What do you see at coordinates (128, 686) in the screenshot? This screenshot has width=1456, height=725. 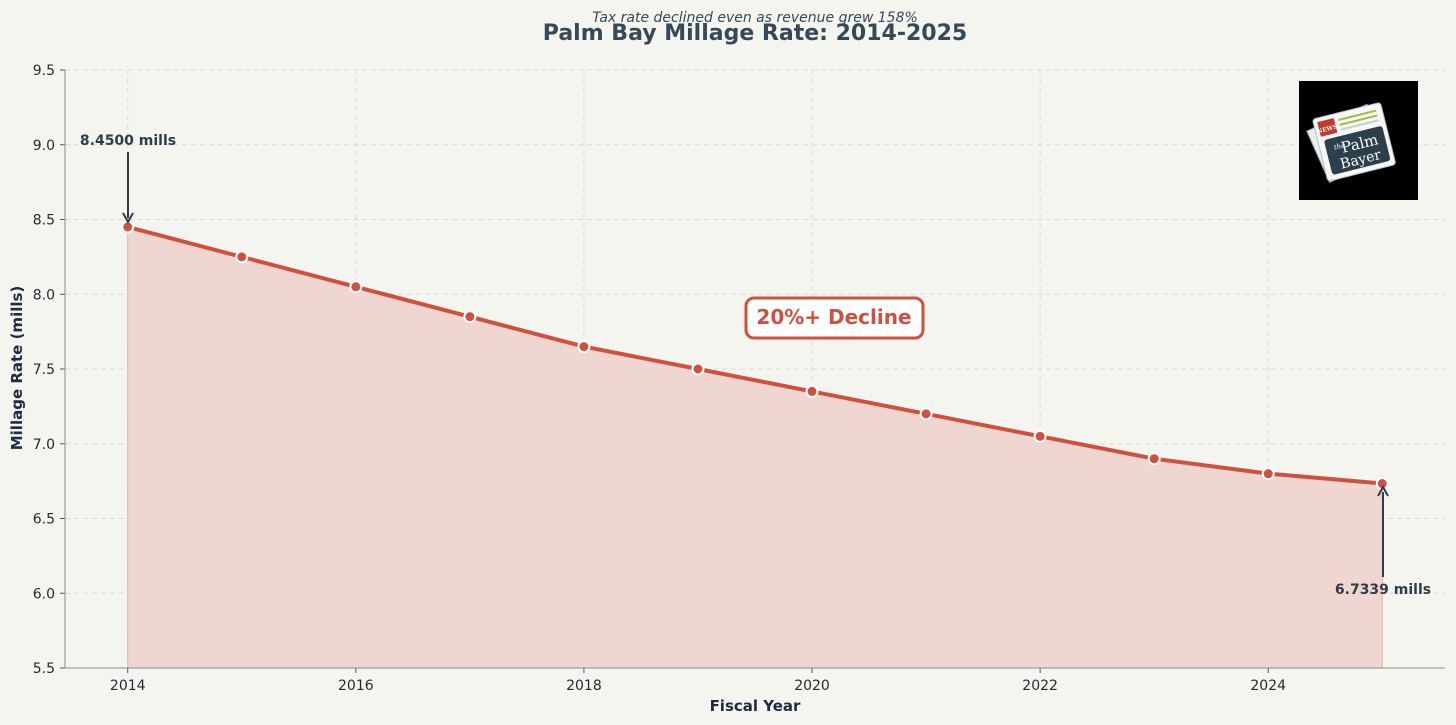 I see `x-tick-label: 2014` at bounding box center [128, 686].